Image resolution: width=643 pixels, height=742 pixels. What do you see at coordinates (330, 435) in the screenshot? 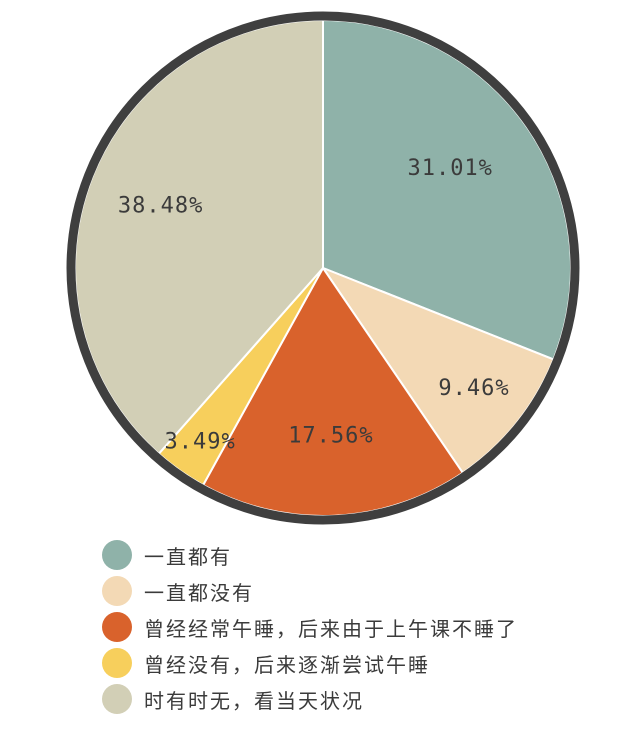
I see `slice-value-label: 17.56%` at bounding box center [330, 435].